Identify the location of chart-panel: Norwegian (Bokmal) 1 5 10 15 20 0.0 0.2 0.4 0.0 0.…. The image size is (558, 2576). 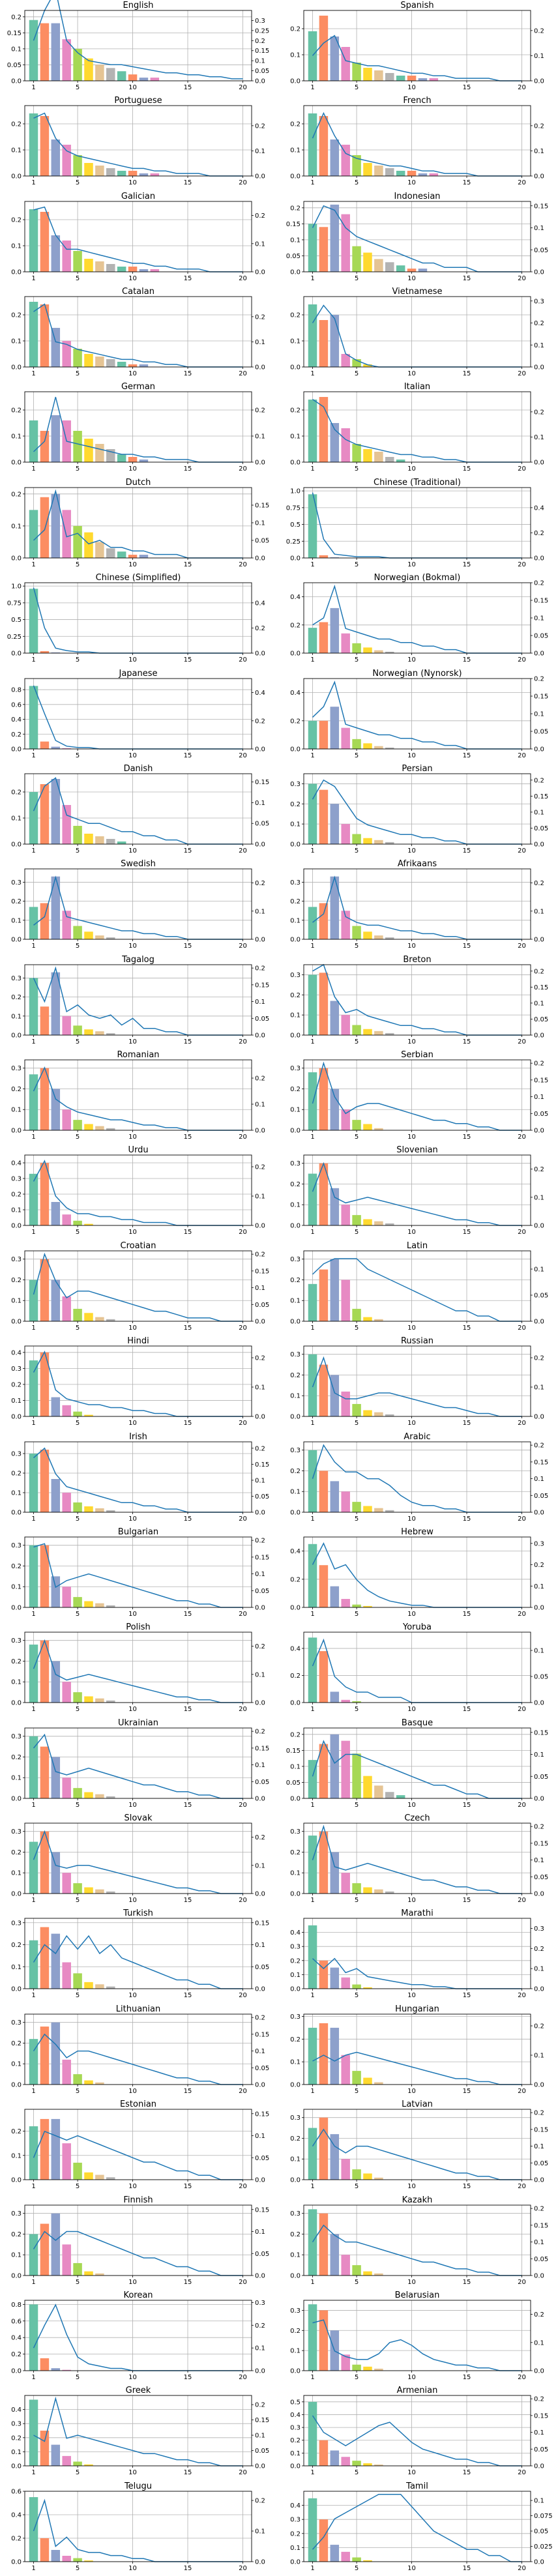
(419, 619).